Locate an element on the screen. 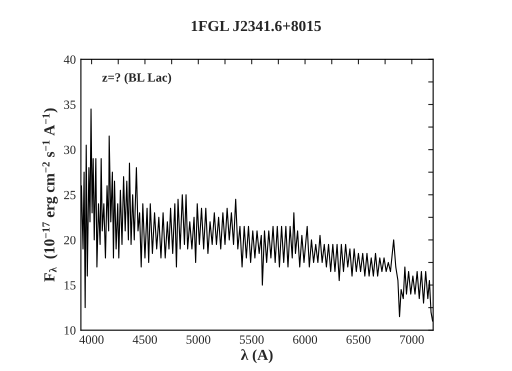  x-tick-label: 5500 is located at coordinates (252, 339).